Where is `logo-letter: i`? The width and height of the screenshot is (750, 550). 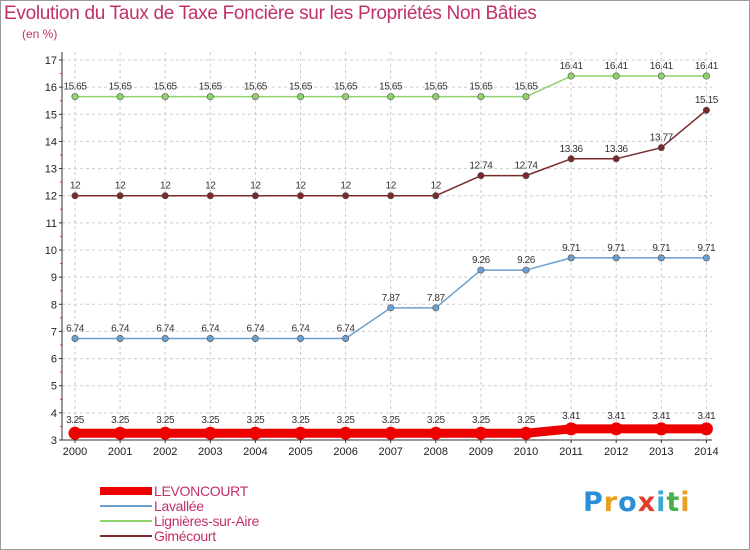
logo-letter: i is located at coordinates (661, 502).